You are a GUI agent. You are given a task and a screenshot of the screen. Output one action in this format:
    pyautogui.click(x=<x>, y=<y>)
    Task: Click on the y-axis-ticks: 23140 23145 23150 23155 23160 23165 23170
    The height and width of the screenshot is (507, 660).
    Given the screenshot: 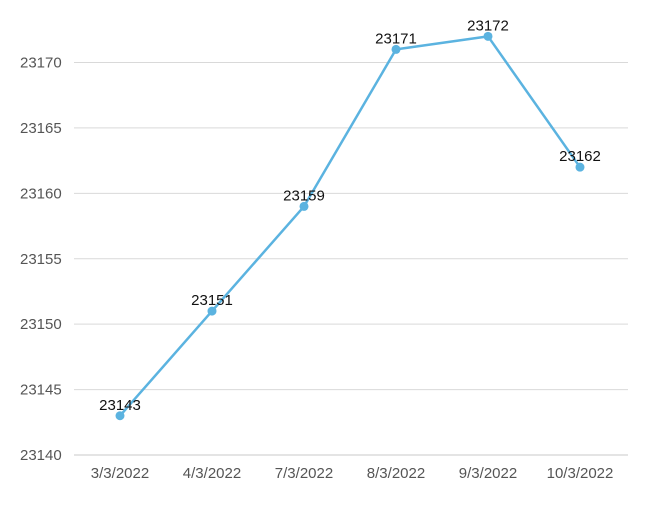 What is the action you would take?
    pyautogui.click(x=41, y=260)
    